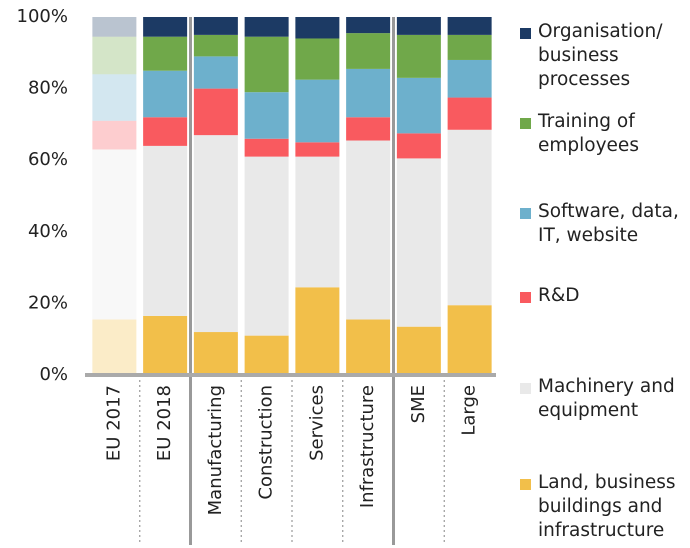 This screenshot has height=548, width=690. Describe the element at coordinates (469, 410) in the screenshot. I see `x-tick-label: Large` at that location.